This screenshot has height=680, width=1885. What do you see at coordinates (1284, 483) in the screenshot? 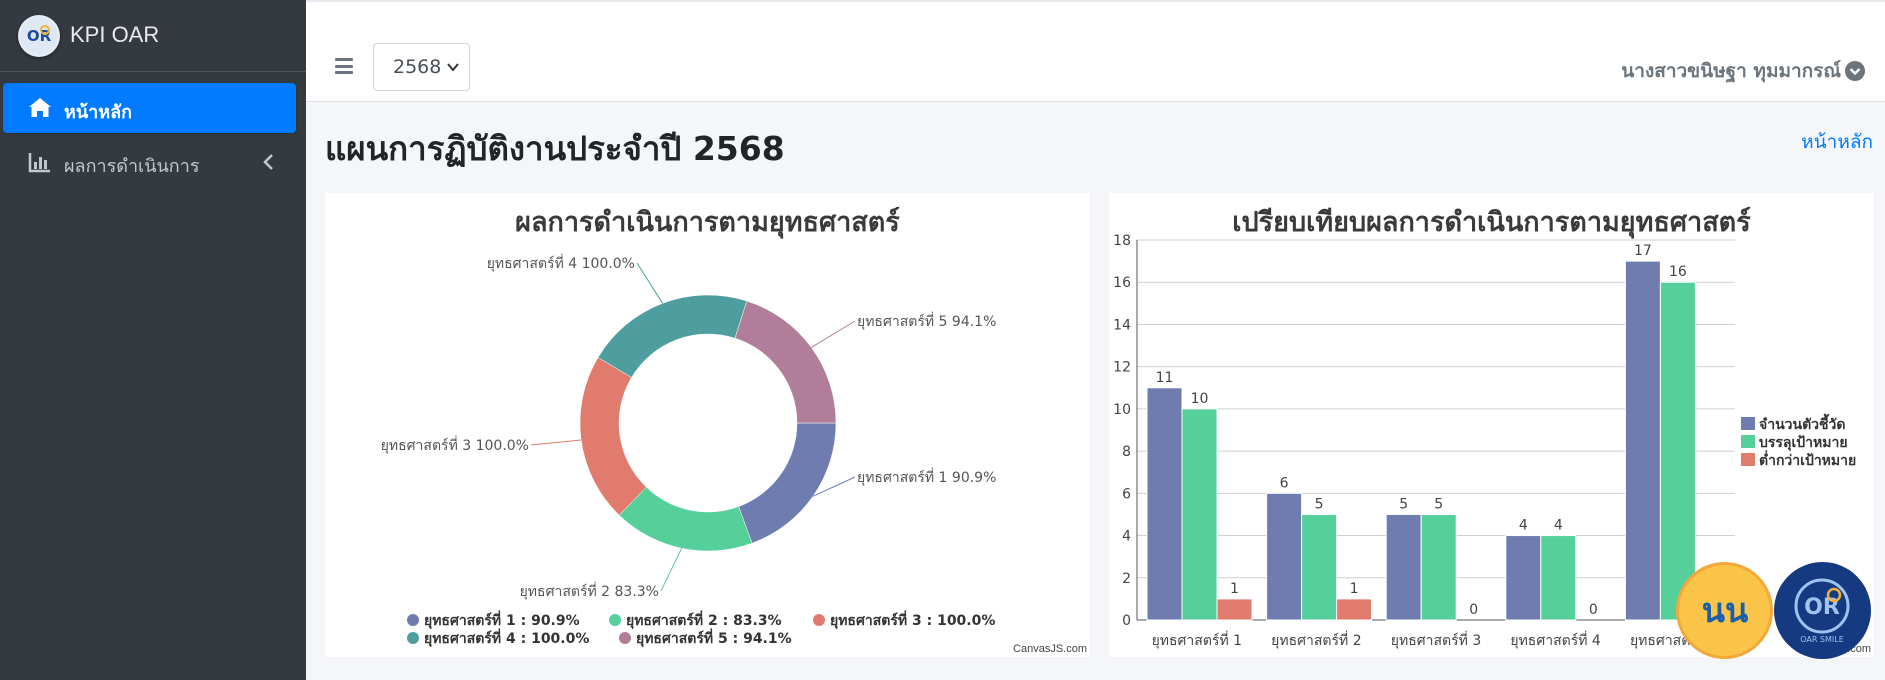
I see `bar-data-label: 6` at bounding box center [1284, 483].